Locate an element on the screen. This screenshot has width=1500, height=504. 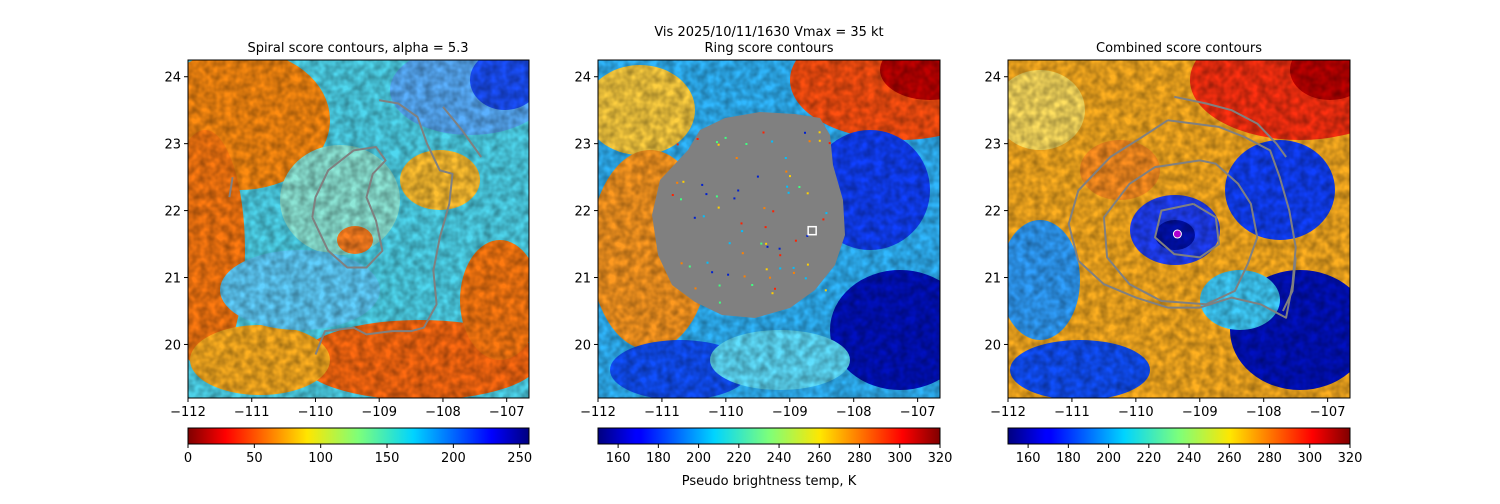
combined-ytick-label: 23 is located at coordinates (992, 145).